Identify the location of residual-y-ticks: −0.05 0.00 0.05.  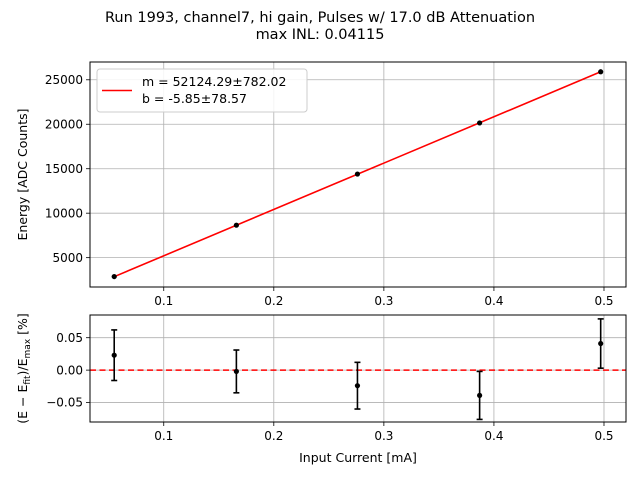
(68, 370).